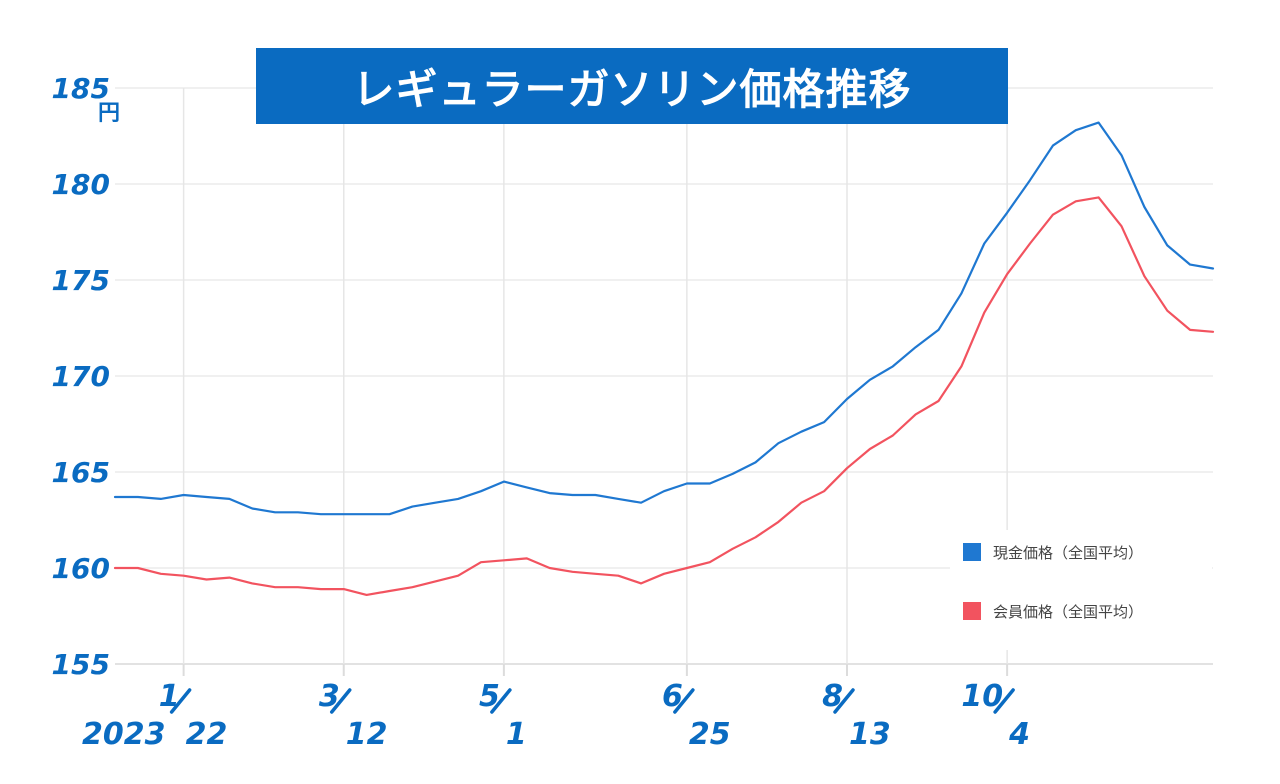 Image resolution: width=1280 pixels, height=784 pixels. I want to click on x-tick-month: 8, so click(832, 696).